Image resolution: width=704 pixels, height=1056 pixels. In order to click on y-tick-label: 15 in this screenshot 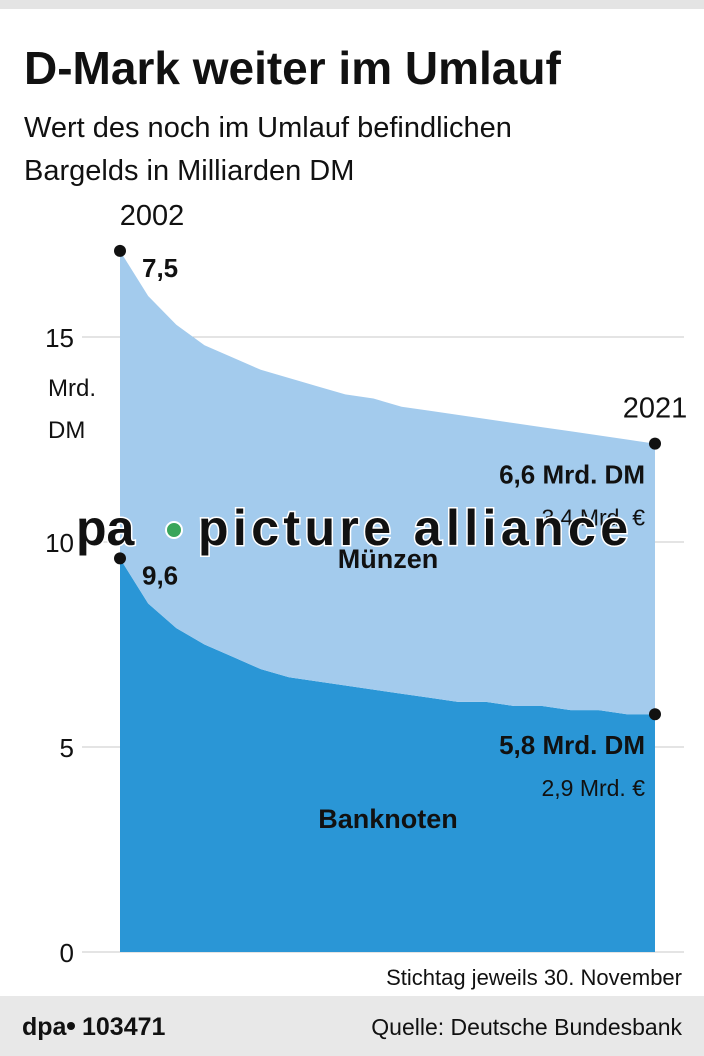, I will do `click(59, 338)`.